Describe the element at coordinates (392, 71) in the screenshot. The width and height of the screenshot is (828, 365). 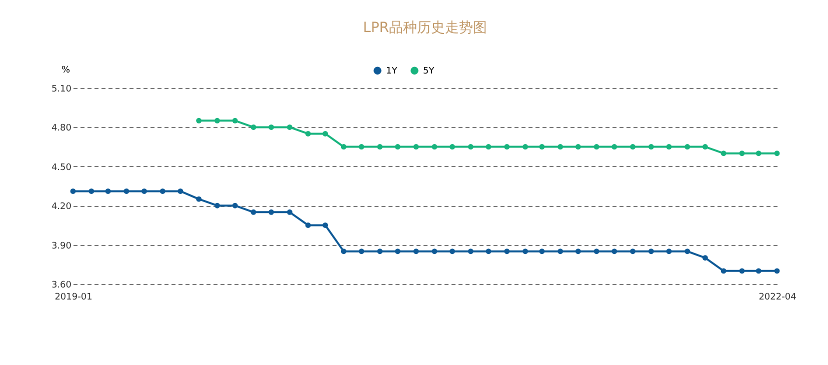
I see `legend-label: 1Y` at that location.